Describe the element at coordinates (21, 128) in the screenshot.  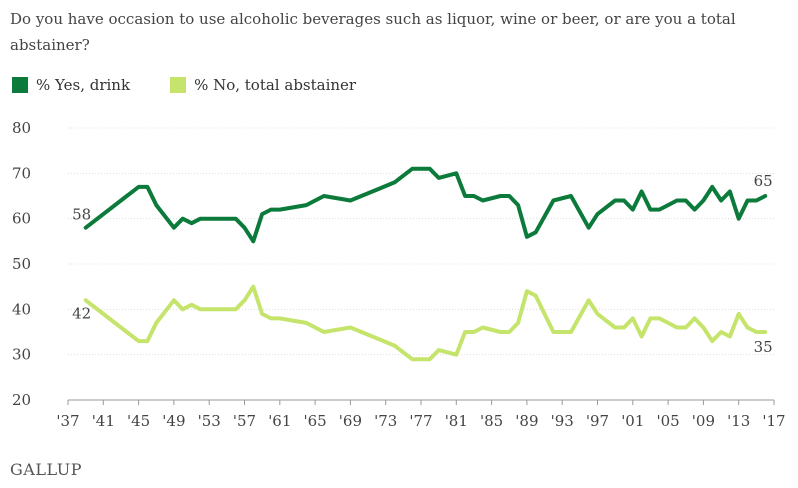
I see `y-tick-label-80: 80` at that location.